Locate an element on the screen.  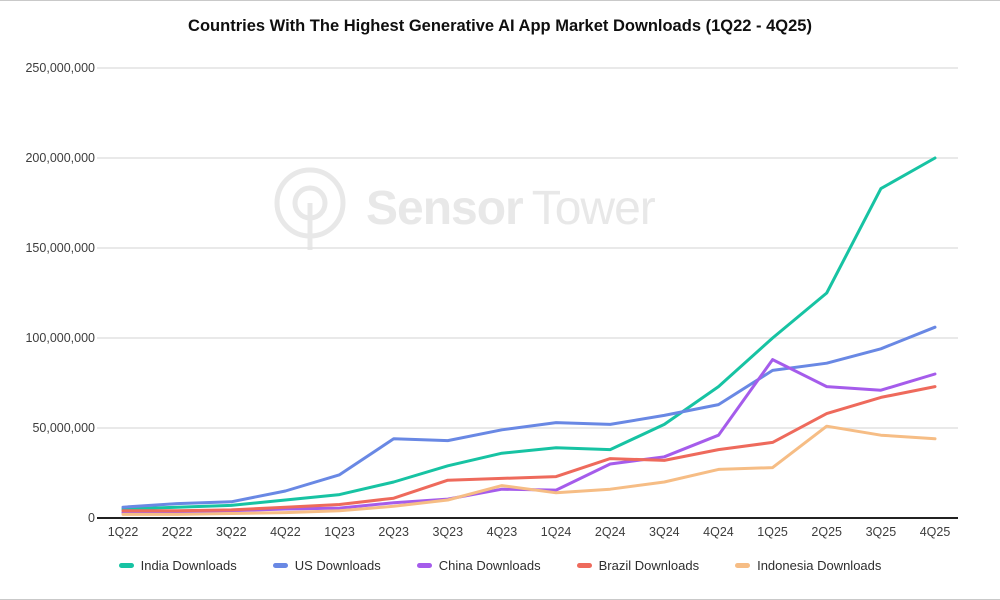
watermark: Sensor Tower is located at coordinates (464, 209).